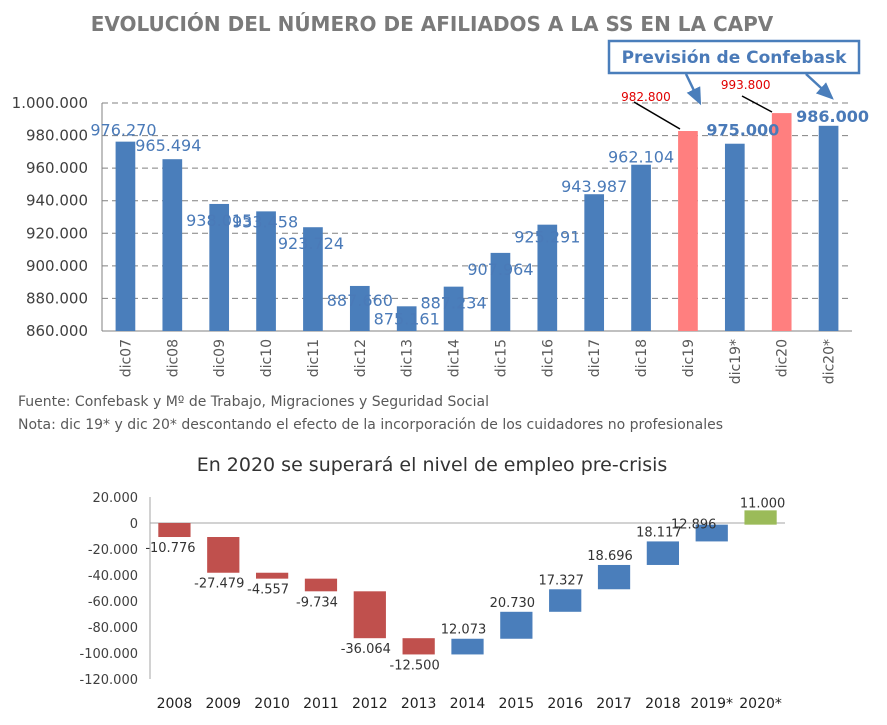  What do you see at coordinates (689, 358) in the screenshot?
I see `chart1-x-tick-label: dic19` at bounding box center [689, 358].